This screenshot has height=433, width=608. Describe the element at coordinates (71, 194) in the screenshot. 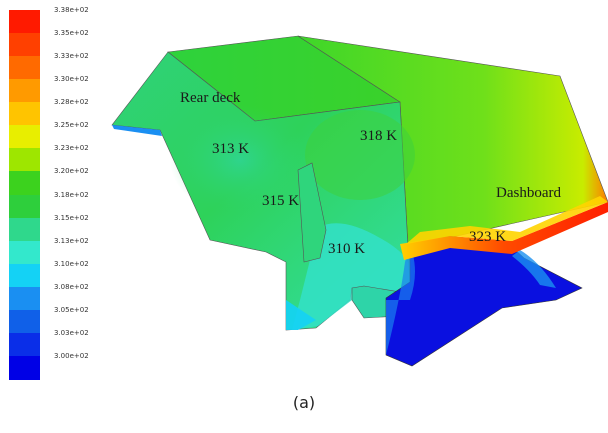

I see `legend-tick-label: 3.18e+02` at that location.